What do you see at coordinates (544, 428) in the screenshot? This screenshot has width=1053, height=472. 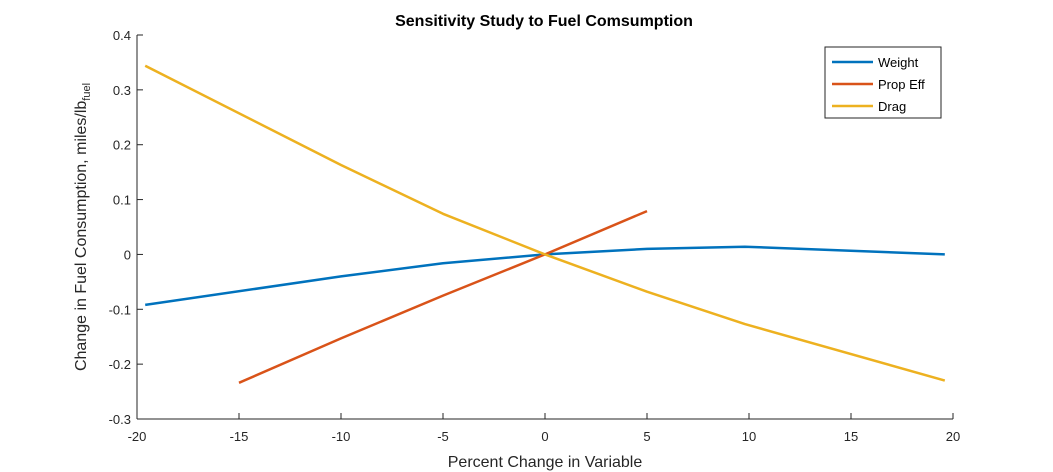 I see `x-ticks: -20 -15 -10 -5 0 5 10 15 20` at bounding box center [544, 428].